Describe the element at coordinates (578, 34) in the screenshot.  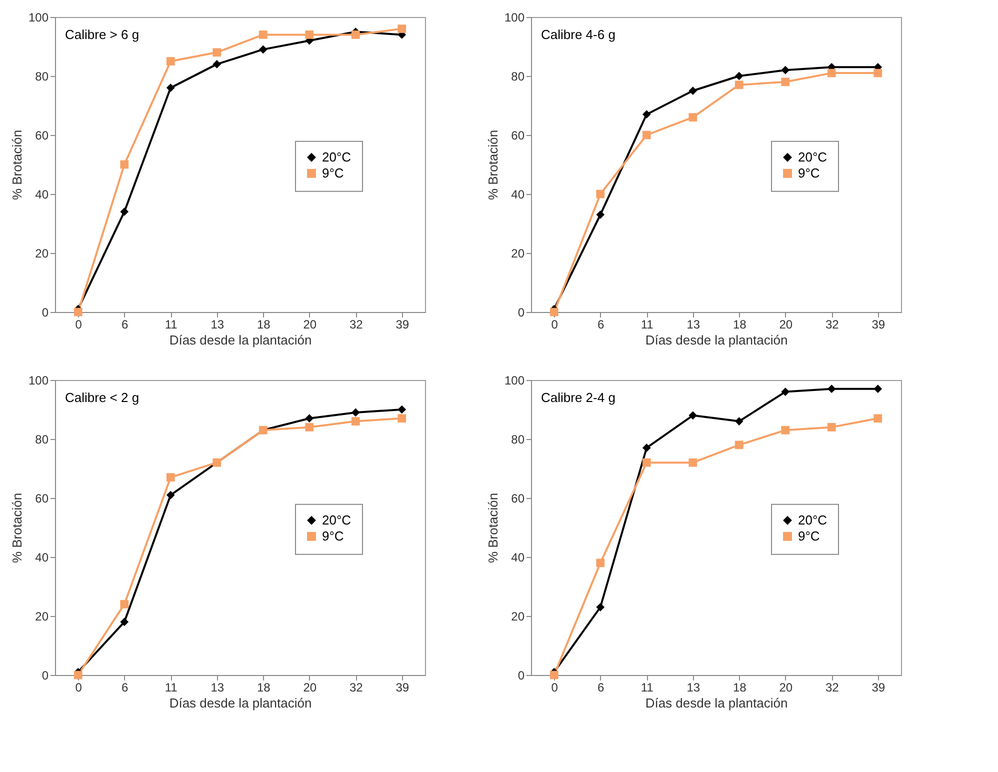
I see `annotation: Calibre 4-6 g` at that location.